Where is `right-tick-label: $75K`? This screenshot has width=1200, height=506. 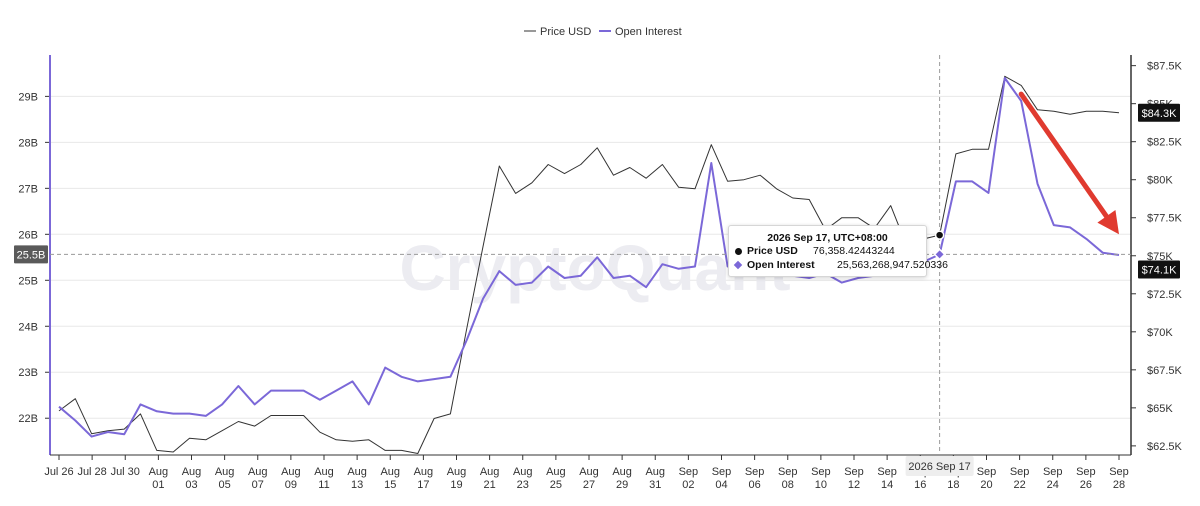 right-tick-label: $75K is located at coordinates (1160, 257).